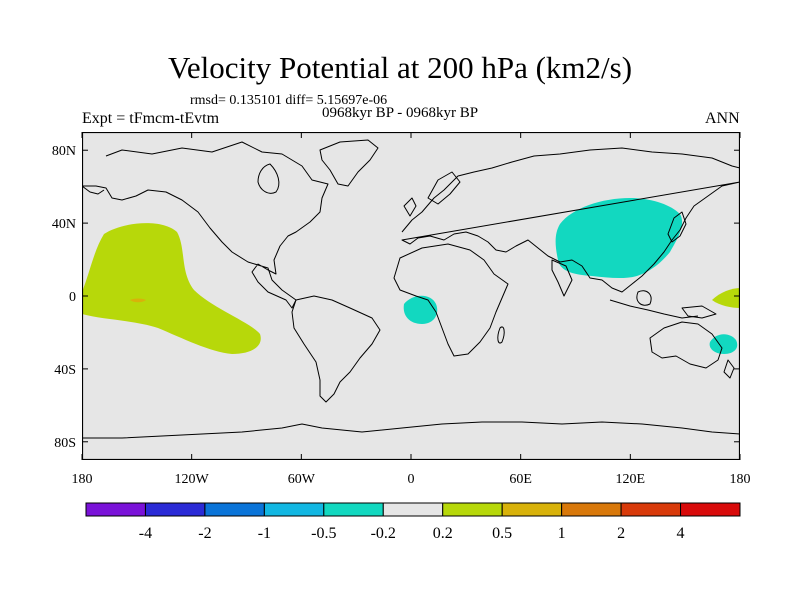 This screenshot has width=800, height=600. What do you see at coordinates (444, 188) in the screenshot?
I see `coast-scandinavia` at bounding box center [444, 188].